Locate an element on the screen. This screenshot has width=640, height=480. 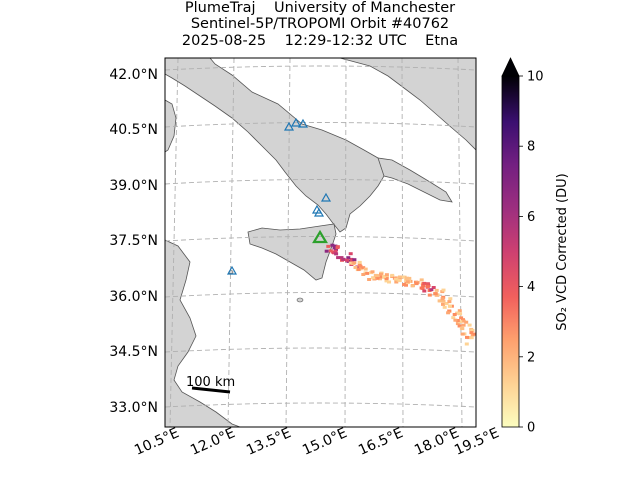
volcano-markers is located at coordinates (279, 196).